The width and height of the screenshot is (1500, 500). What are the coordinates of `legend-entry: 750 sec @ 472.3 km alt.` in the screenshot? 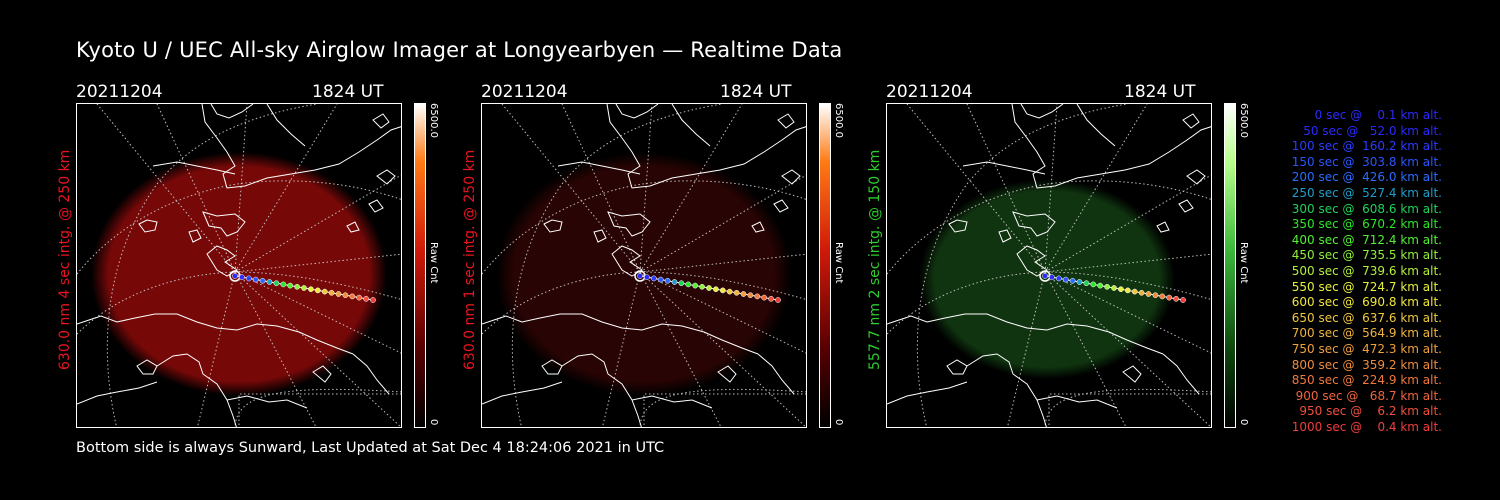 It's located at (1364, 348).